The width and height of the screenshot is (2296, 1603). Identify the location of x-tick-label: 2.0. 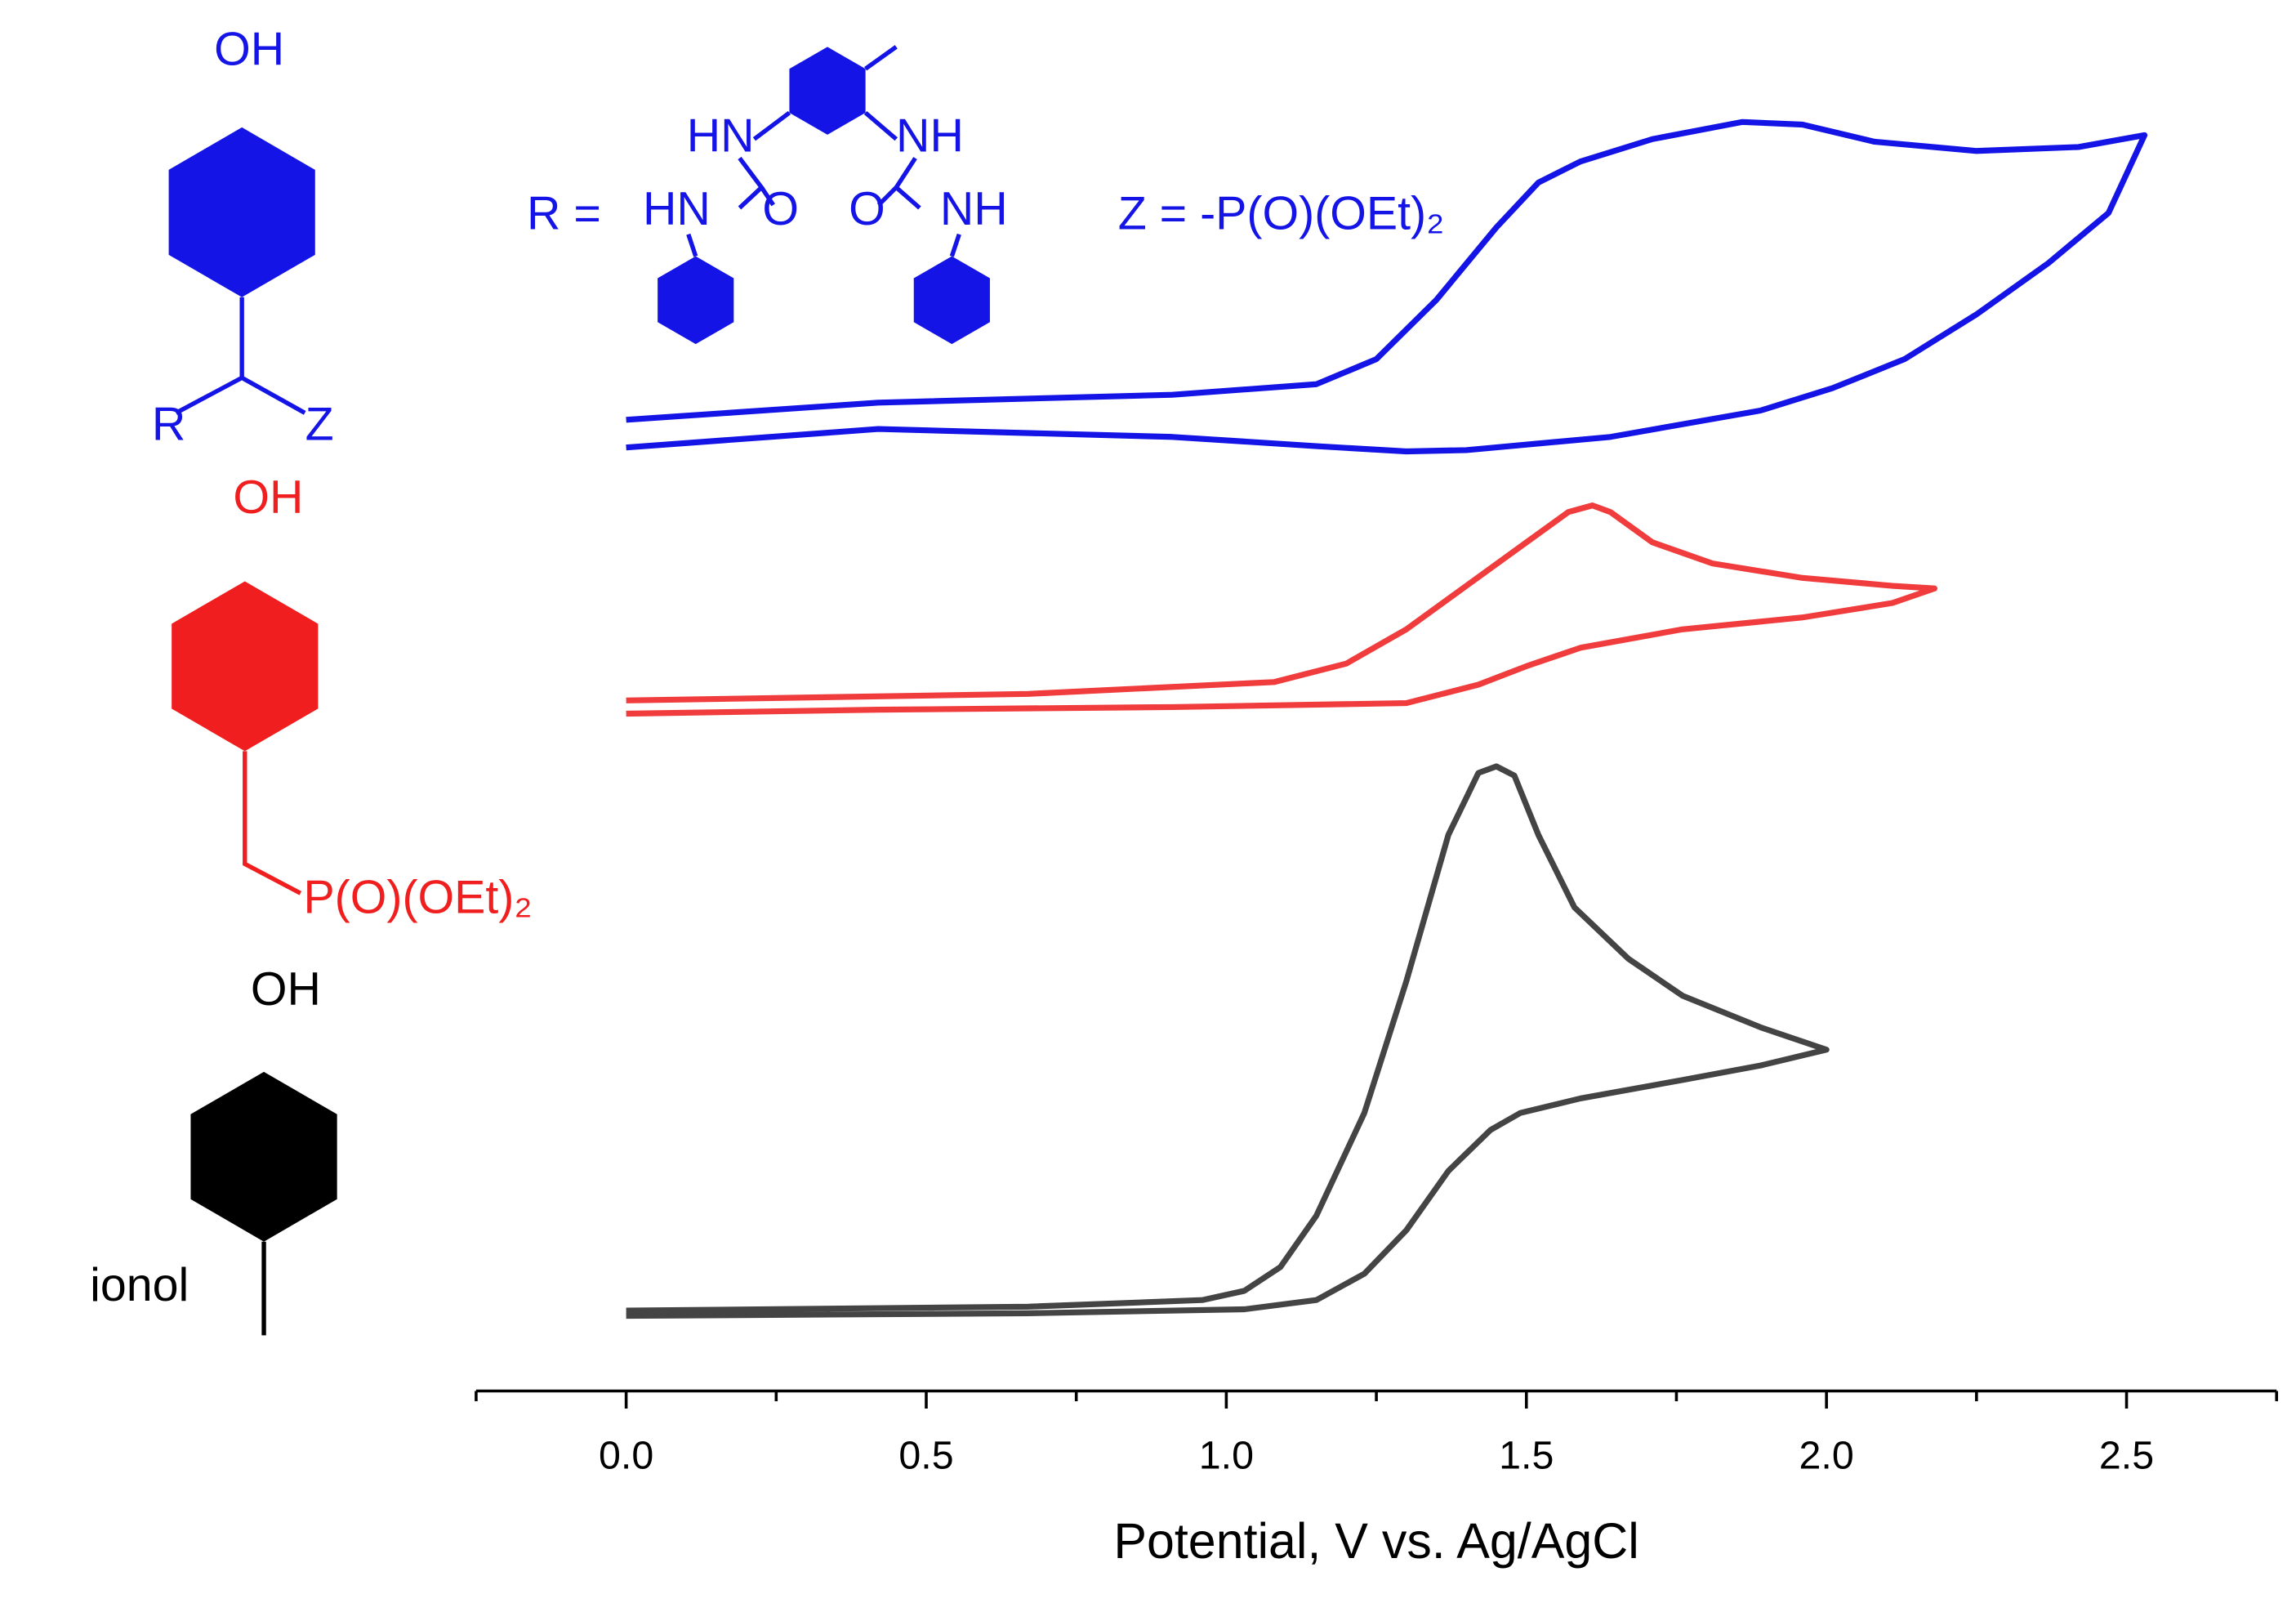
(1826, 1456).